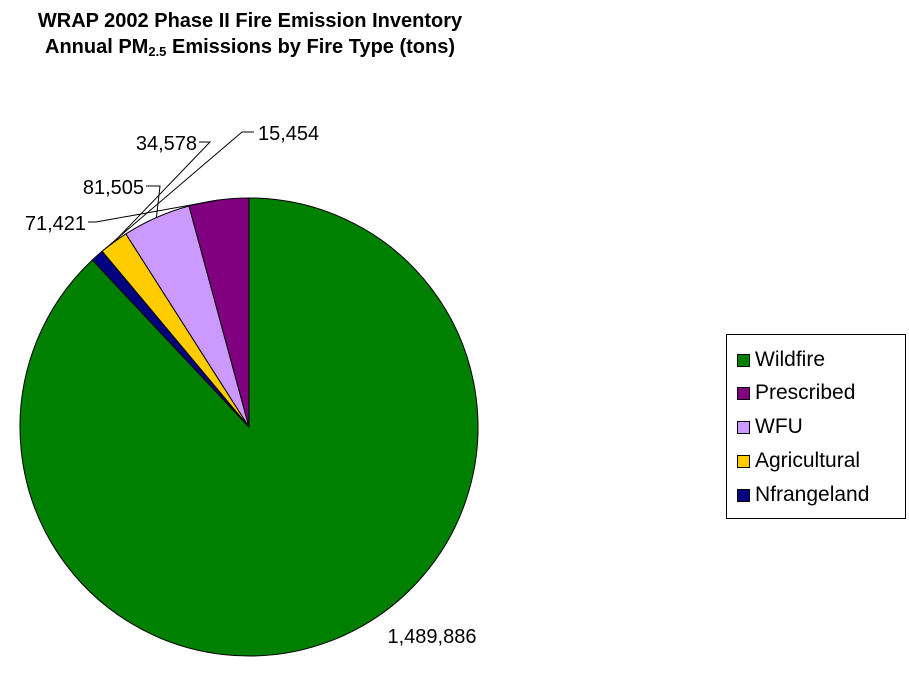 The height and width of the screenshot is (681, 909). I want to click on data-label-nfrangeland: 15,454, so click(288, 134).